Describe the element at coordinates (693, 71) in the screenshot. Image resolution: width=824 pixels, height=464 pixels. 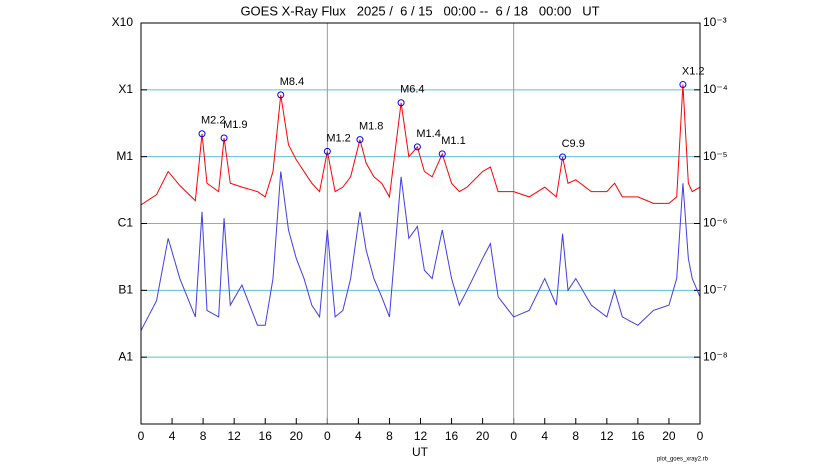
I see `flare-label: X1.2` at that location.